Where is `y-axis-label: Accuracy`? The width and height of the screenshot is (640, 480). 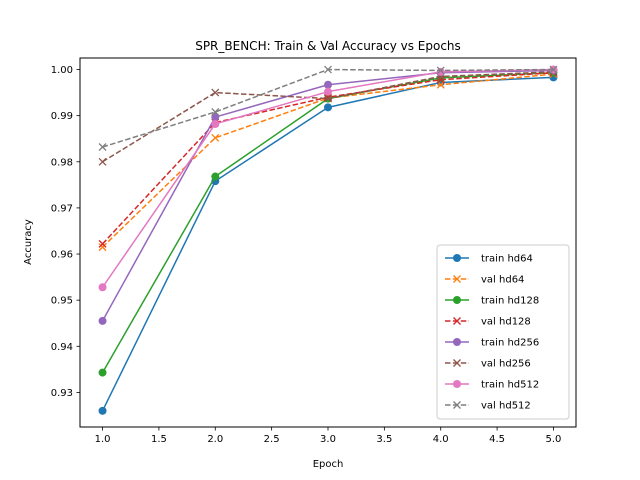 y-axis-label: Accuracy is located at coordinates (28, 242).